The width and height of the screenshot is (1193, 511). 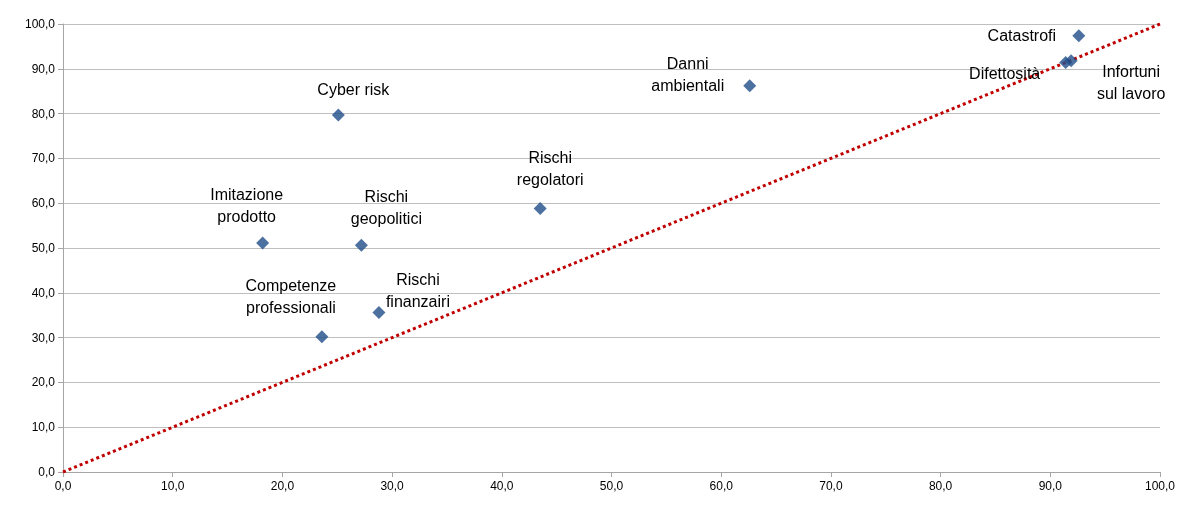 I want to click on y-tick-label: 0,0, so click(x=47, y=472).